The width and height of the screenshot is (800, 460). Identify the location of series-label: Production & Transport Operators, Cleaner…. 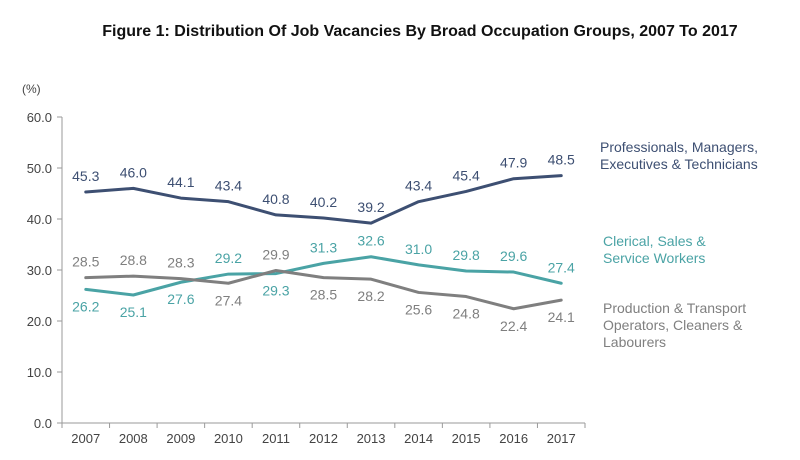
(674, 325).